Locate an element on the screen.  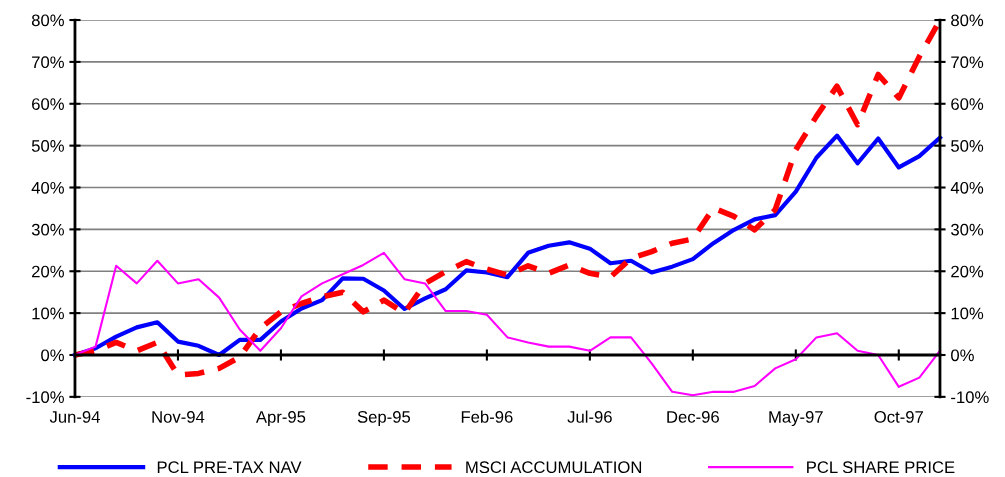
x-tick-label: Jul-96 is located at coordinates (589, 416).